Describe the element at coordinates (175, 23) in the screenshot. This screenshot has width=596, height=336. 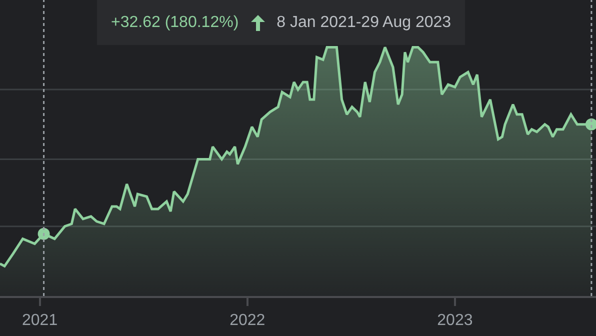
I see `text: +32.62 (180.12%)` at that location.